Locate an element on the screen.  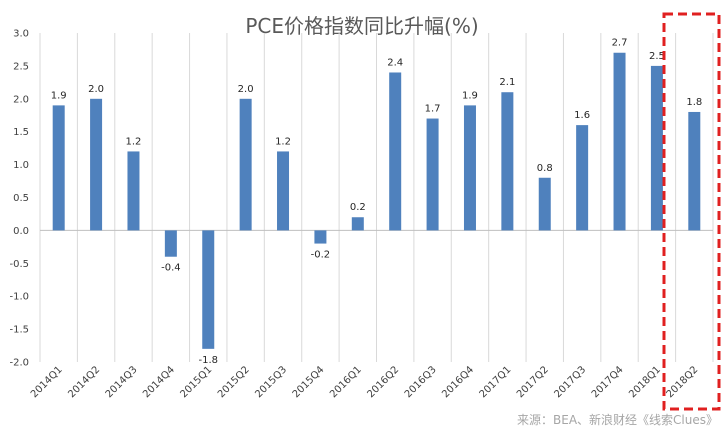
x-tick-label: 2017Q1 is located at coordinates (496, 382).